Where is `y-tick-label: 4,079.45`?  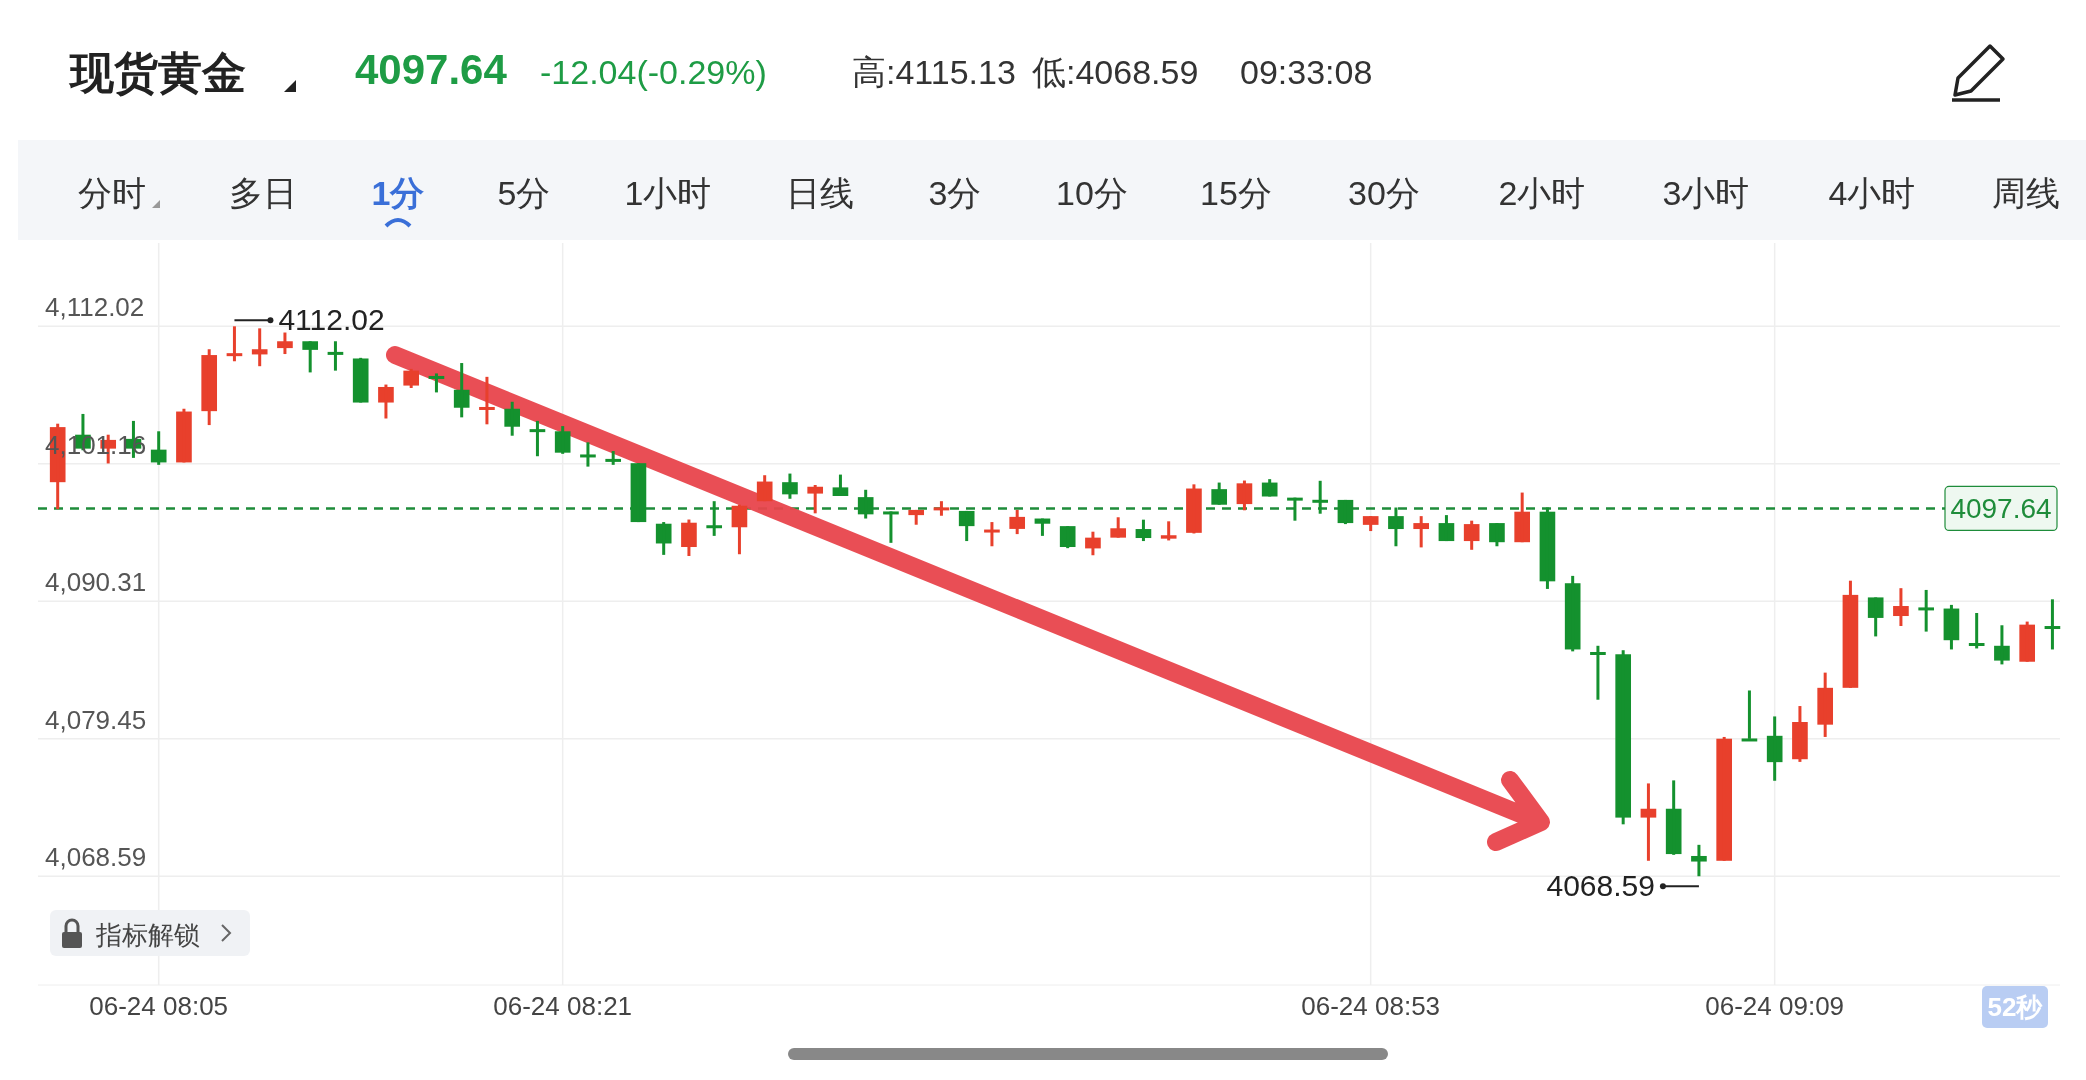
y-tick-label: 4,079.45 is located at coordinates (96, 719).